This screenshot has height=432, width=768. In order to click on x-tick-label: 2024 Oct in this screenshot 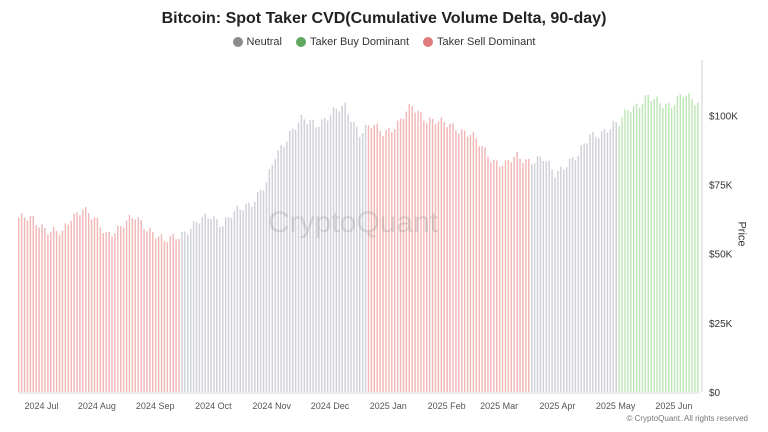, I will do `click(213, 406)`.